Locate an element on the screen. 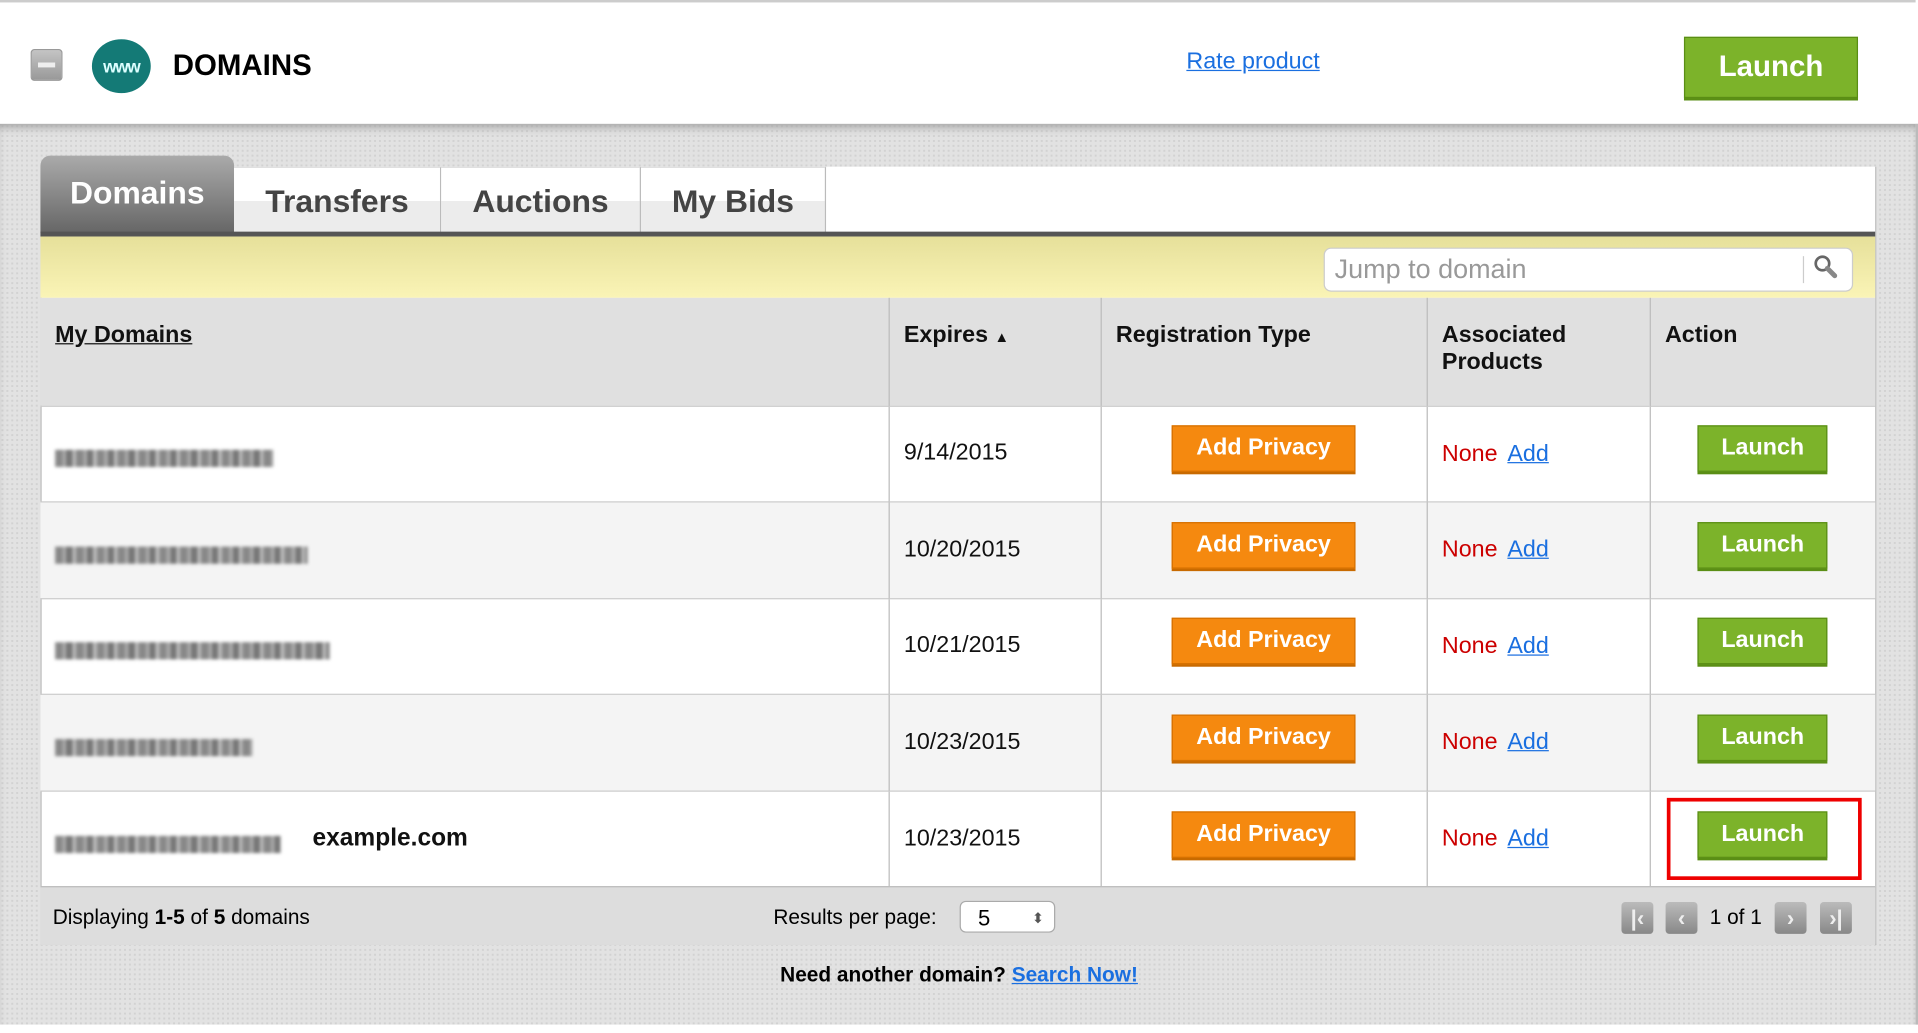 Image resolution: width=1918 pixels, height=1033 pixels. column-header-associated-products: Associated Products is located at coordinates (1537, 351).